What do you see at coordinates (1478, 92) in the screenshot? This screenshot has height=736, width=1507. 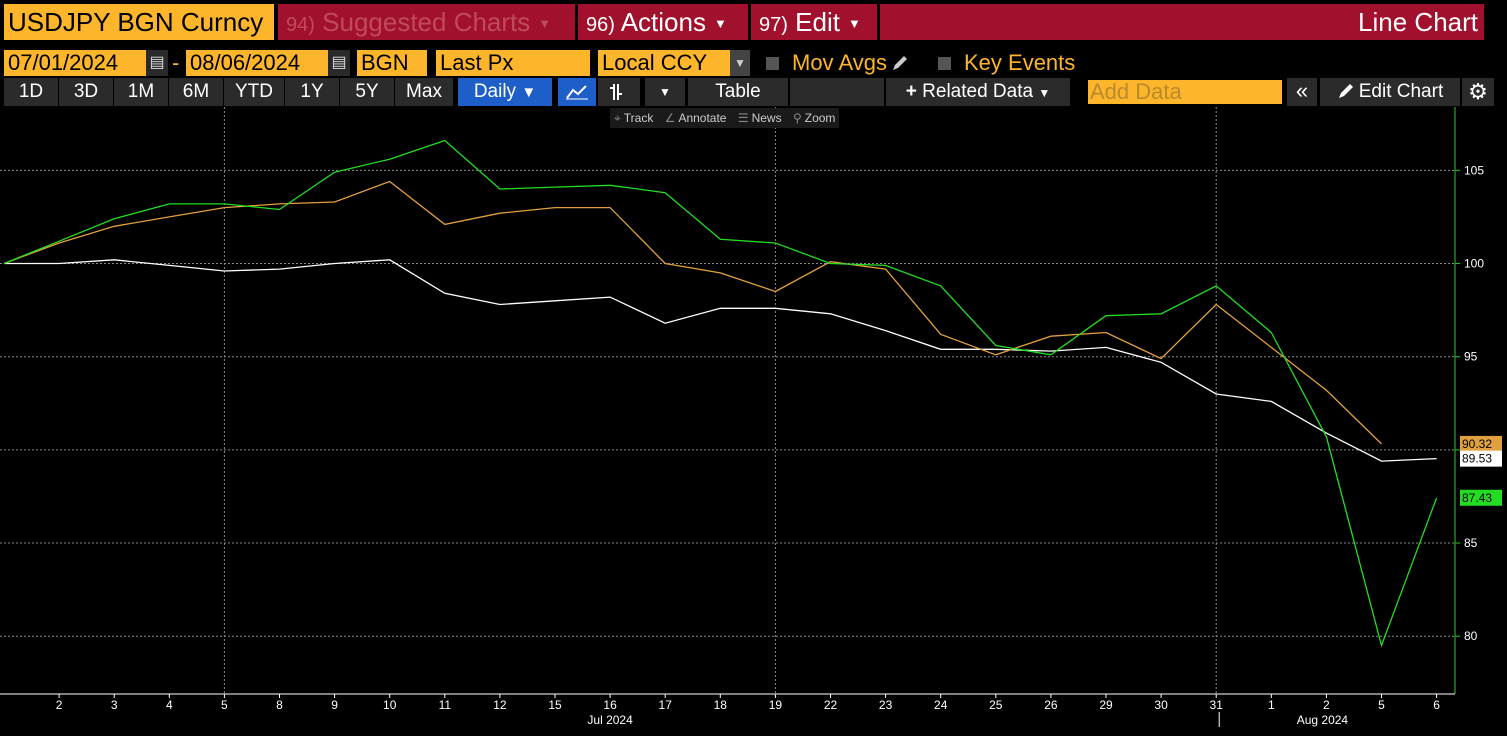 I see `gear-icon: ⚙` at bounding box center [1478, 92].